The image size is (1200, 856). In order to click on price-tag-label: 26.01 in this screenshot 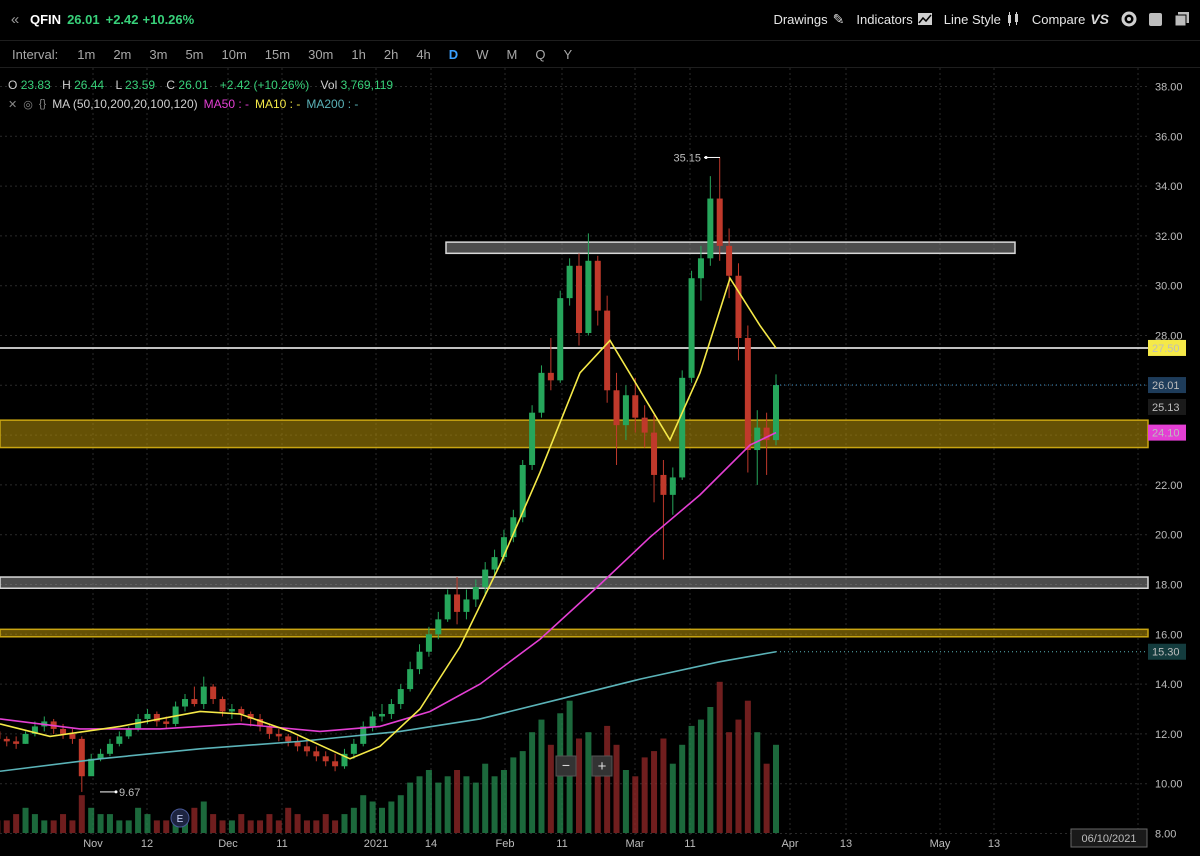, I will do `click(1166, 386)`.